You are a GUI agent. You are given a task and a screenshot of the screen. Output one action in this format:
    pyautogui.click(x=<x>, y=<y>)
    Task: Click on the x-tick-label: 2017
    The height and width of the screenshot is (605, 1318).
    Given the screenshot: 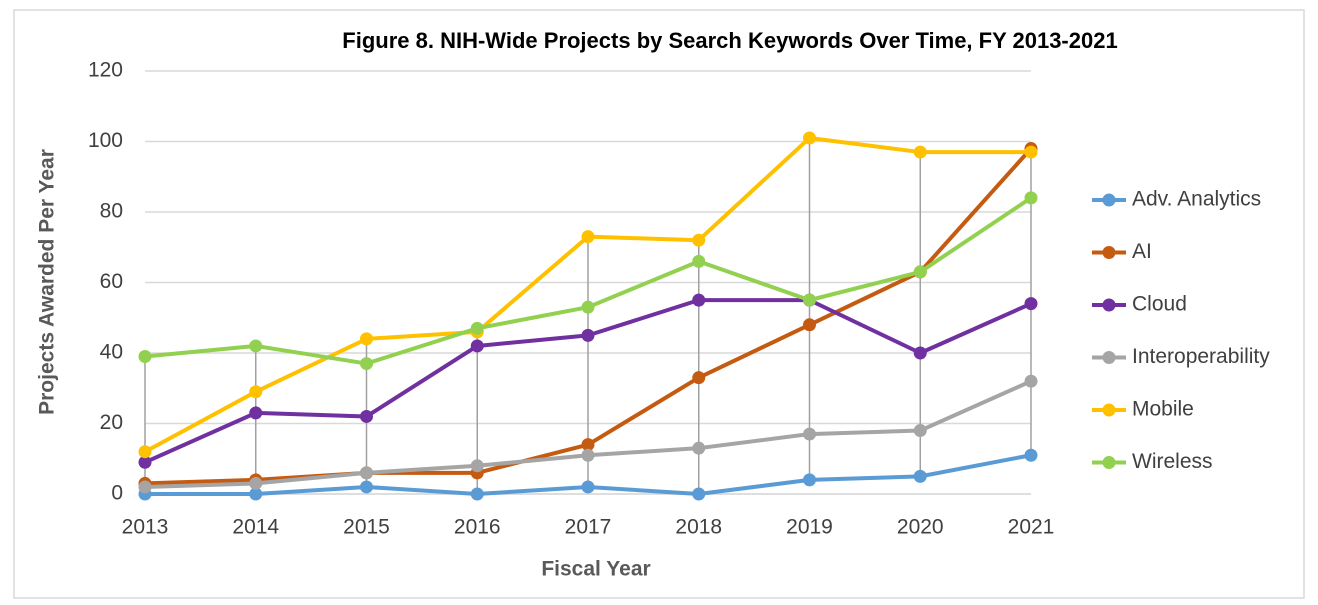 What is the action you would take?
    pyautogui.click(x=588, y=527)
    